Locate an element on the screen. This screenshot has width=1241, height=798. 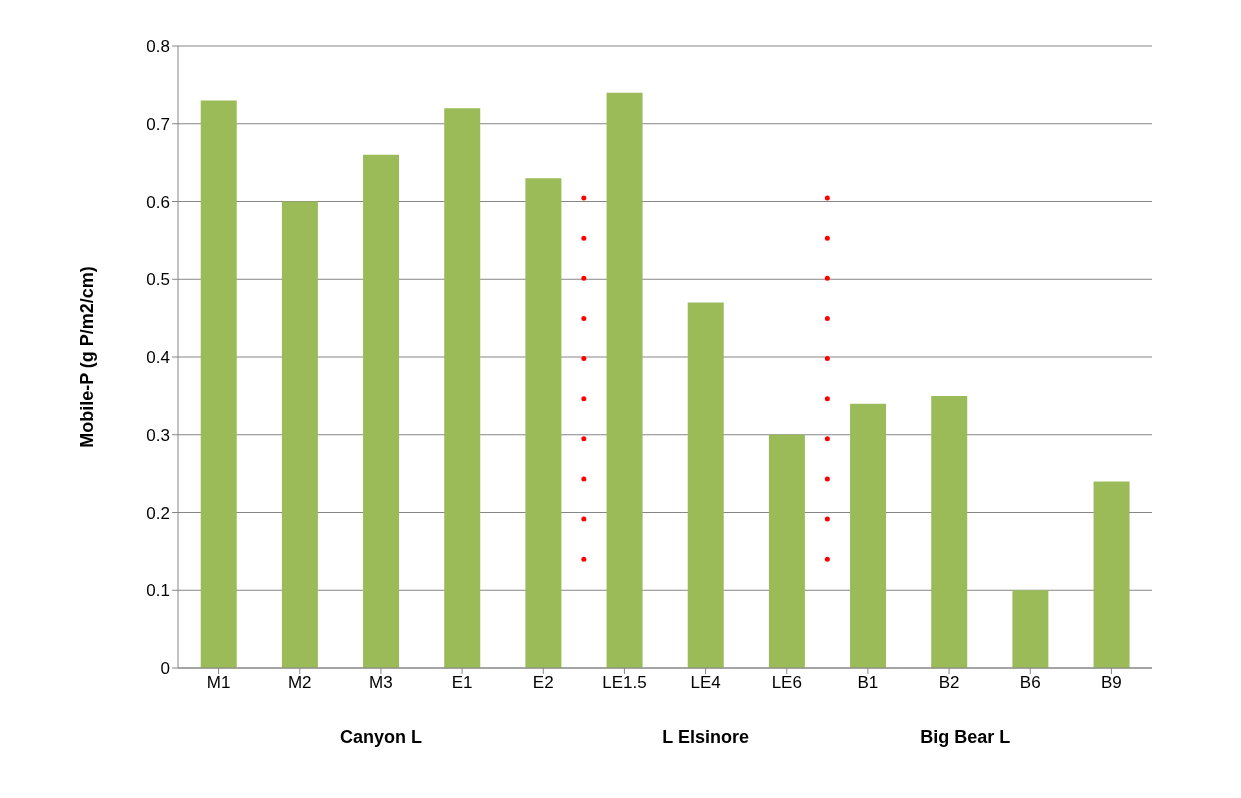
x-tick-label: B2 is located at coordinates (949, 683).